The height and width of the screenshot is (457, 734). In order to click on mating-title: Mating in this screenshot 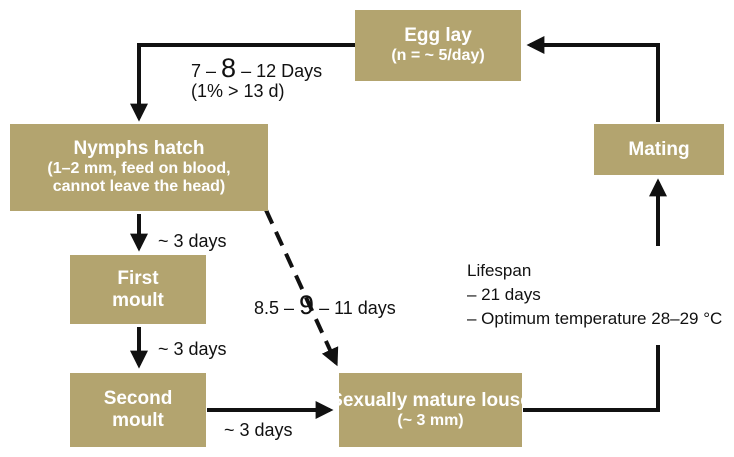, I will do `click(659, 149)`.